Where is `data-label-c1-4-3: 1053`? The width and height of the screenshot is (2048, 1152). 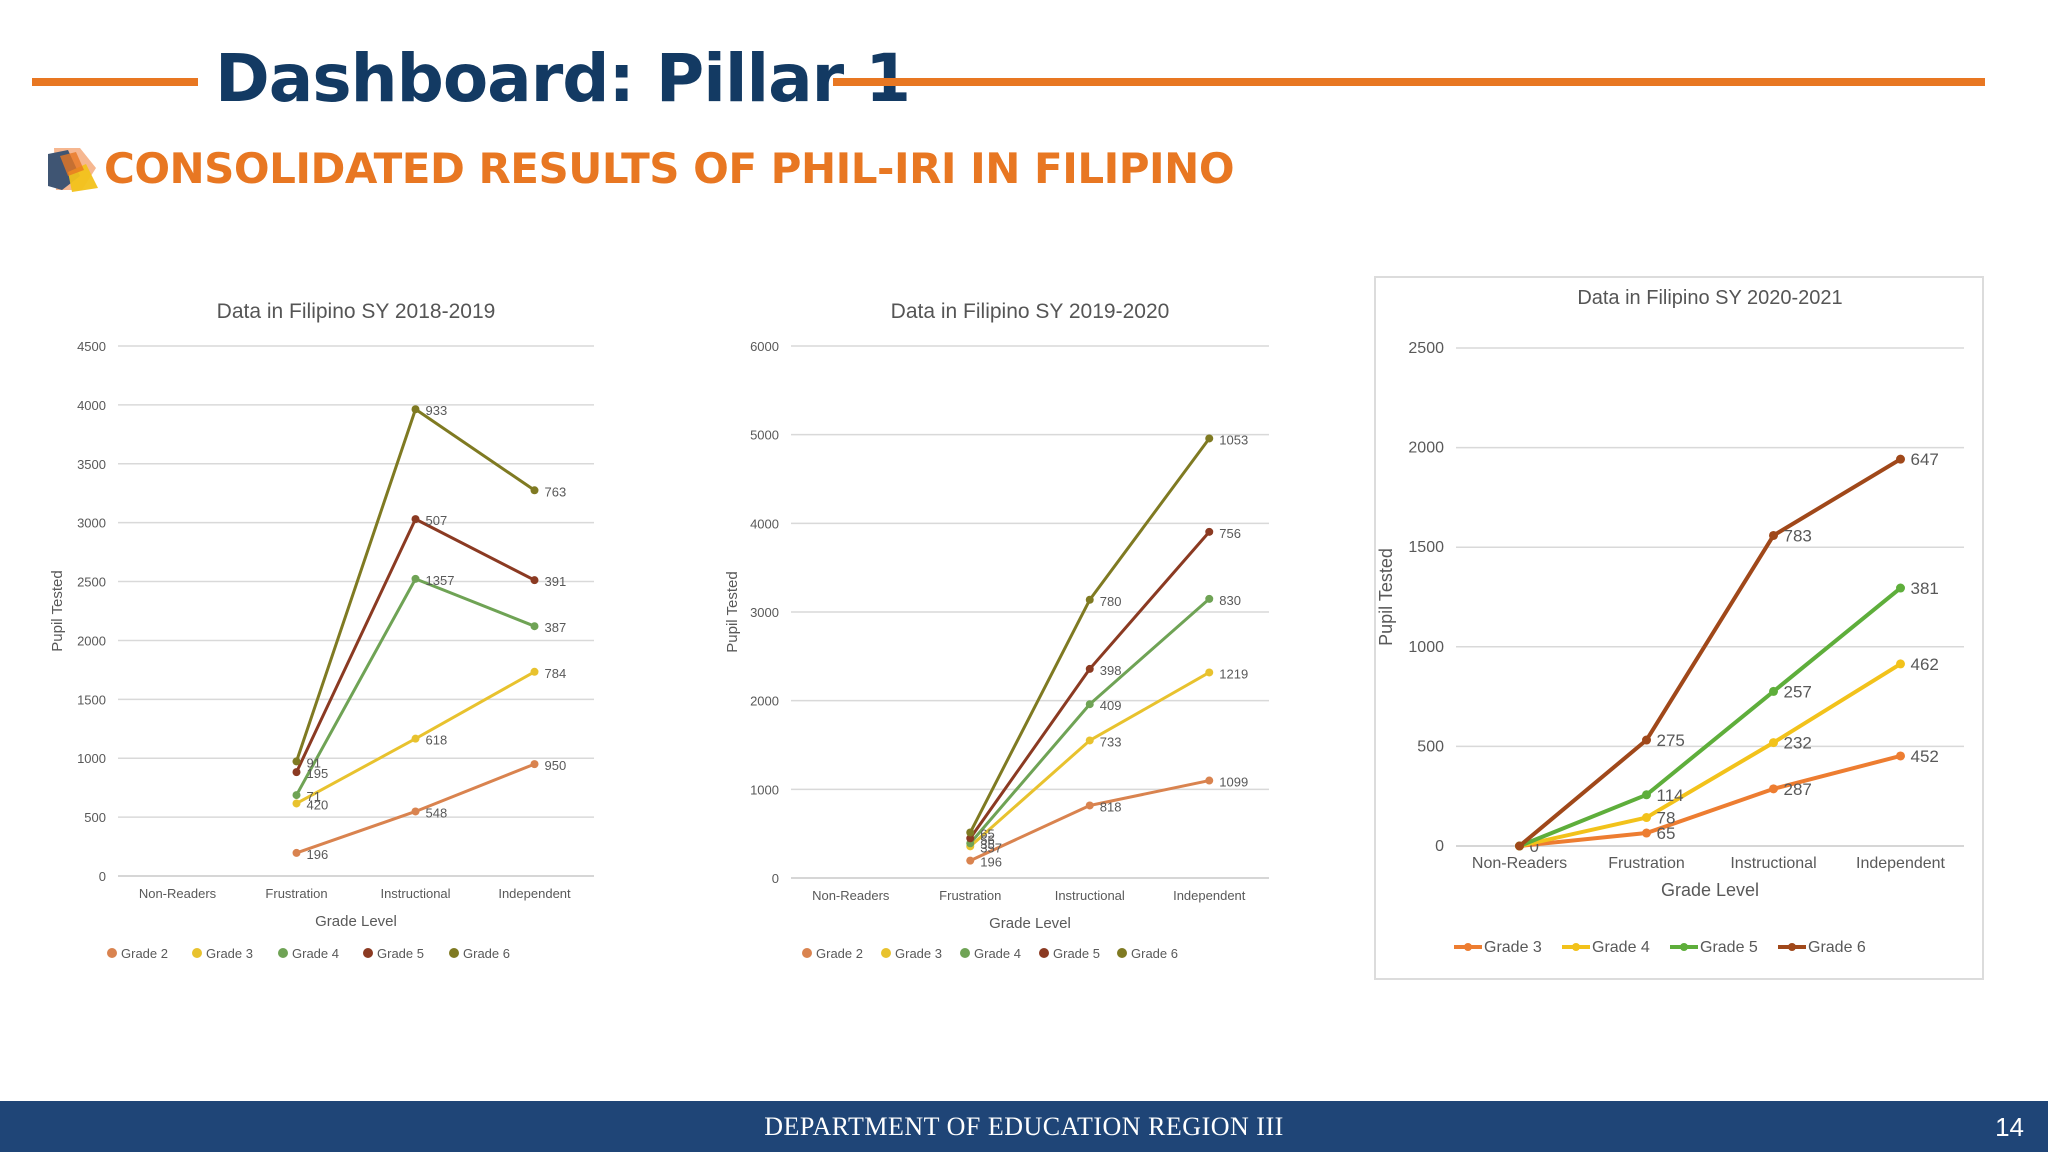
data-label-c1-4-3: 1053 is located at coordinates (1233, 439).